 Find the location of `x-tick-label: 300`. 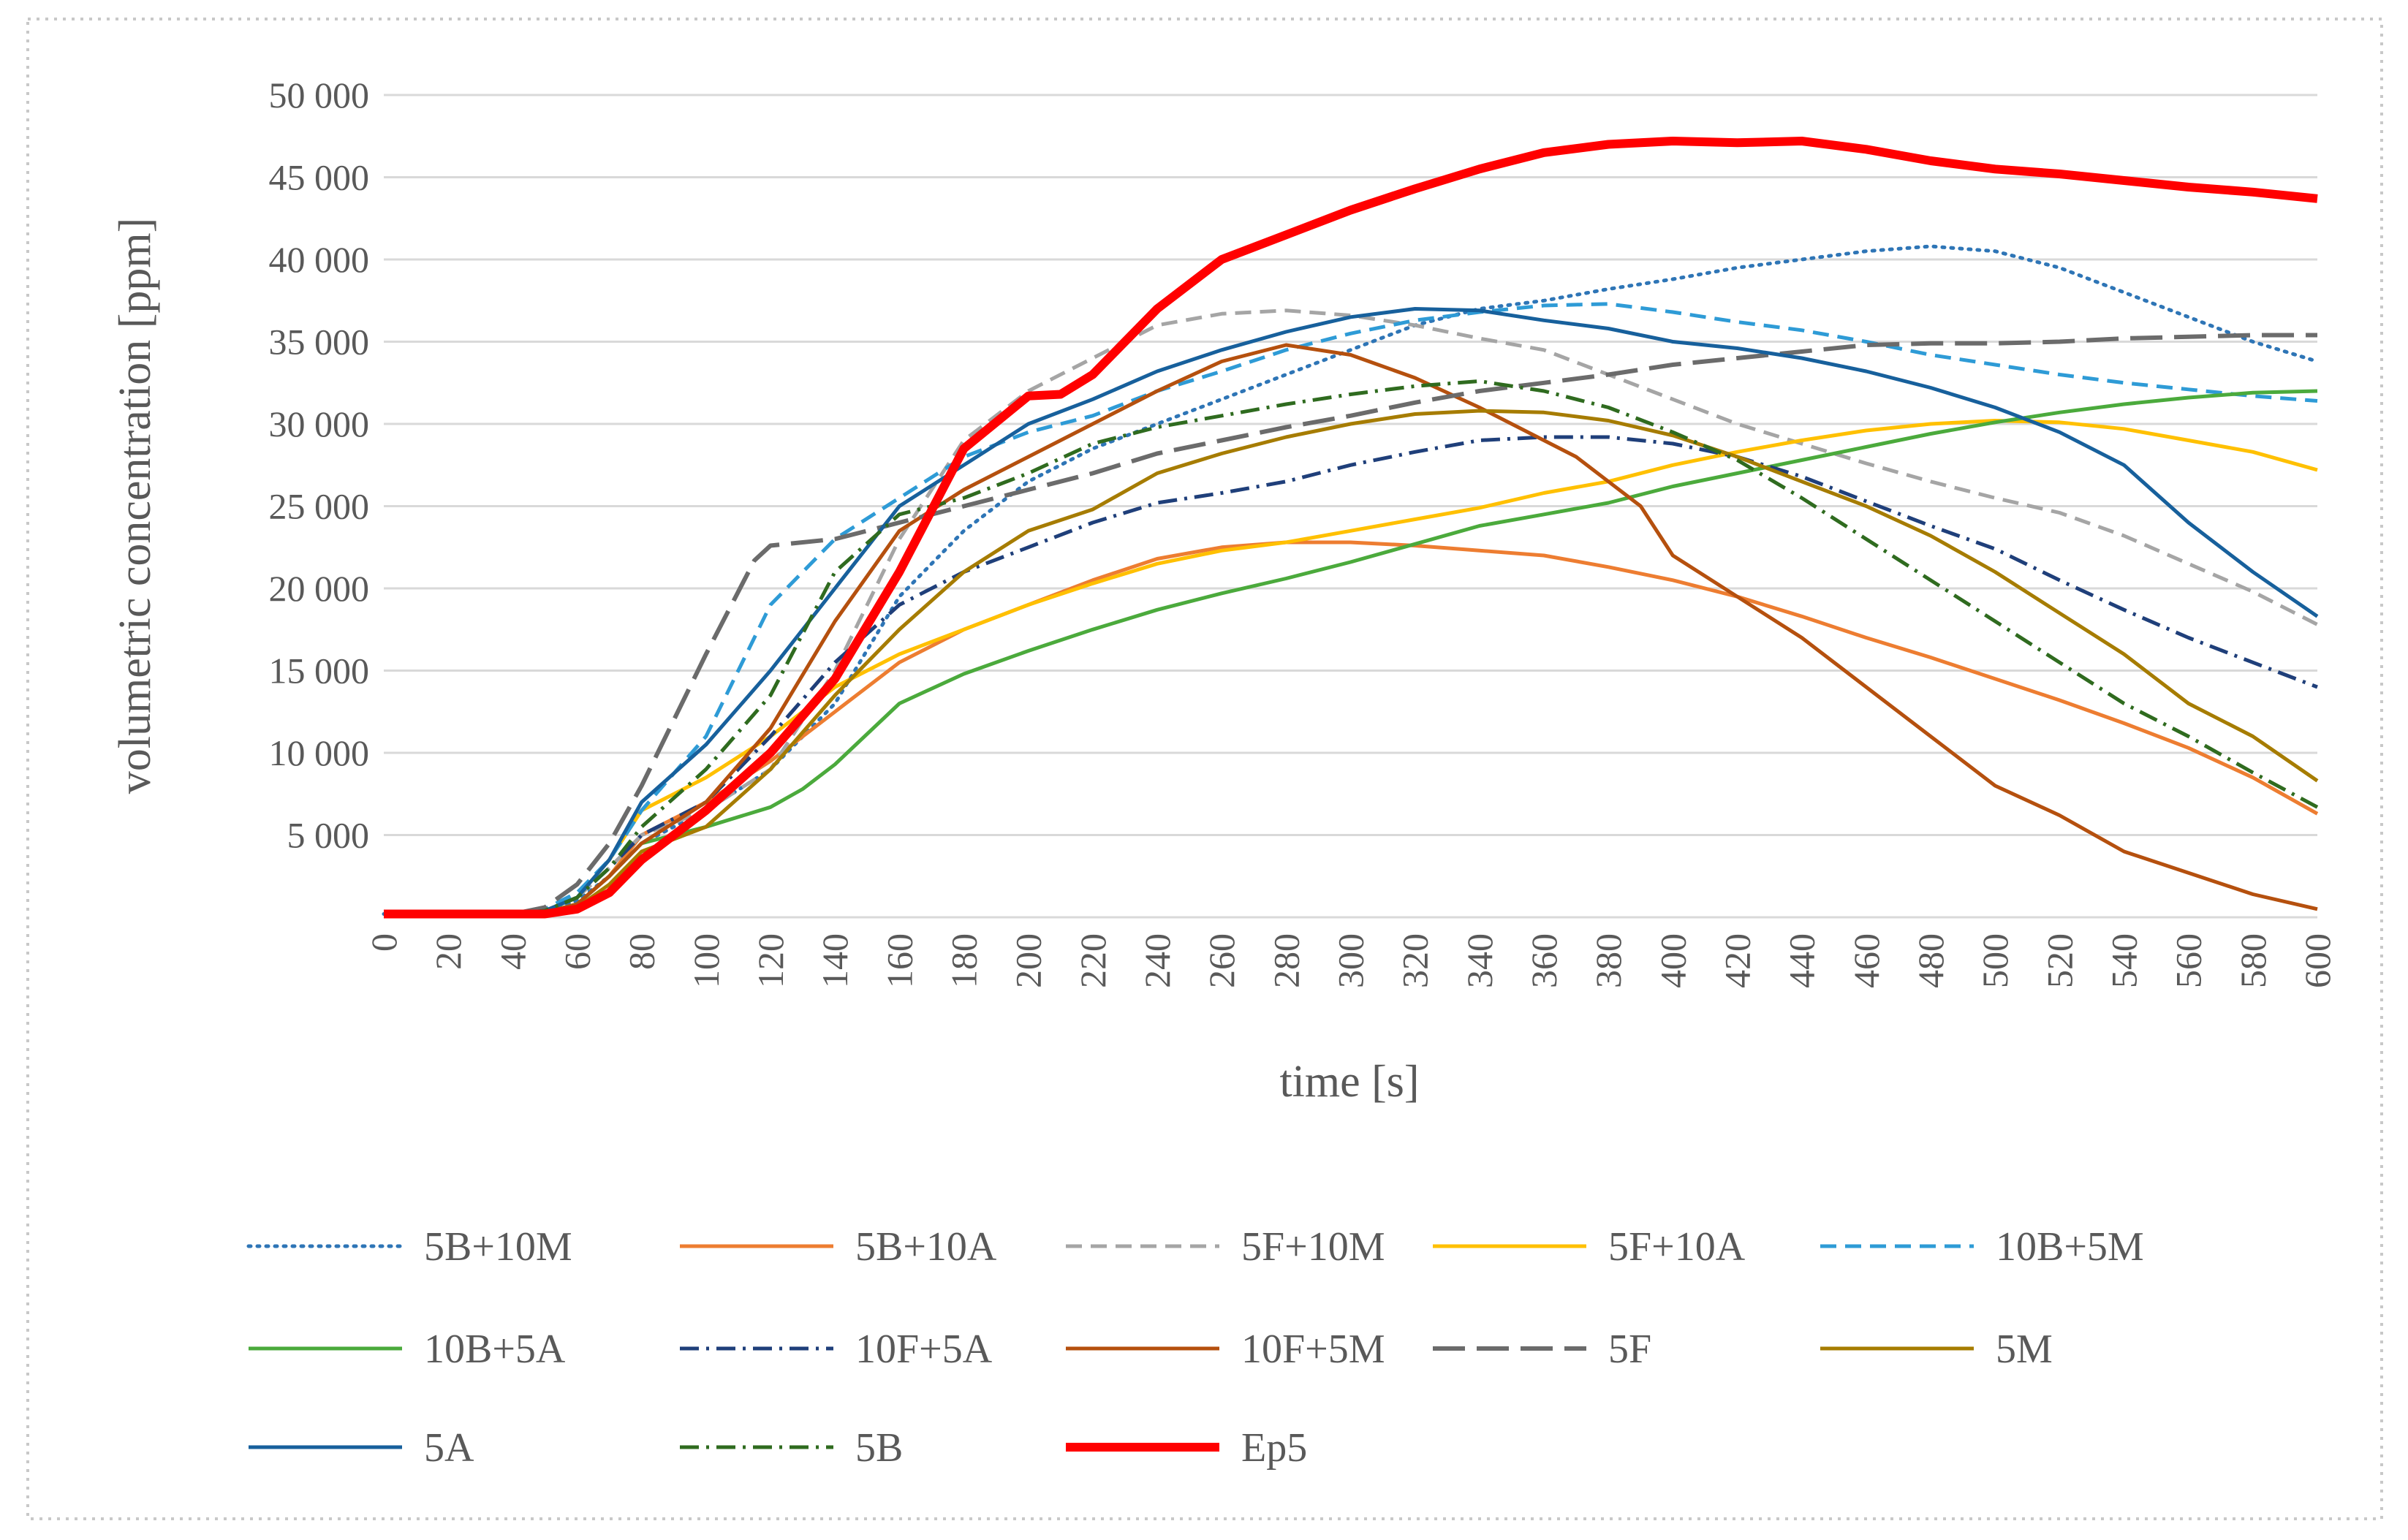

x-tick-label: 300 is located at coordinates (1351, 960).